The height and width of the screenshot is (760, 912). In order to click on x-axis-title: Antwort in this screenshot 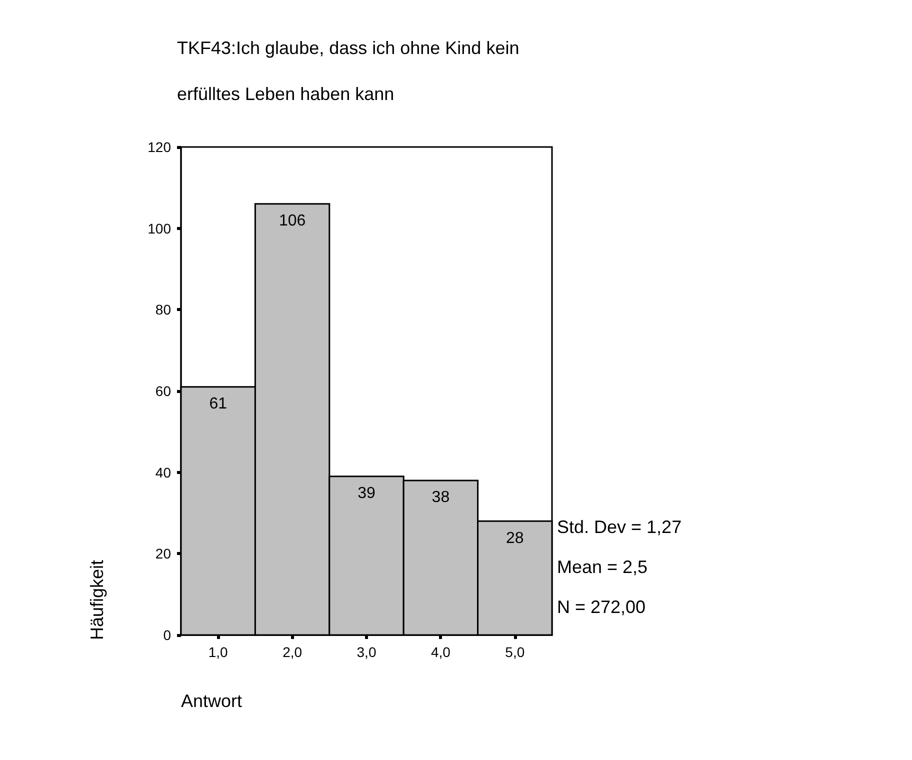, I will do `click(211, 701)`.